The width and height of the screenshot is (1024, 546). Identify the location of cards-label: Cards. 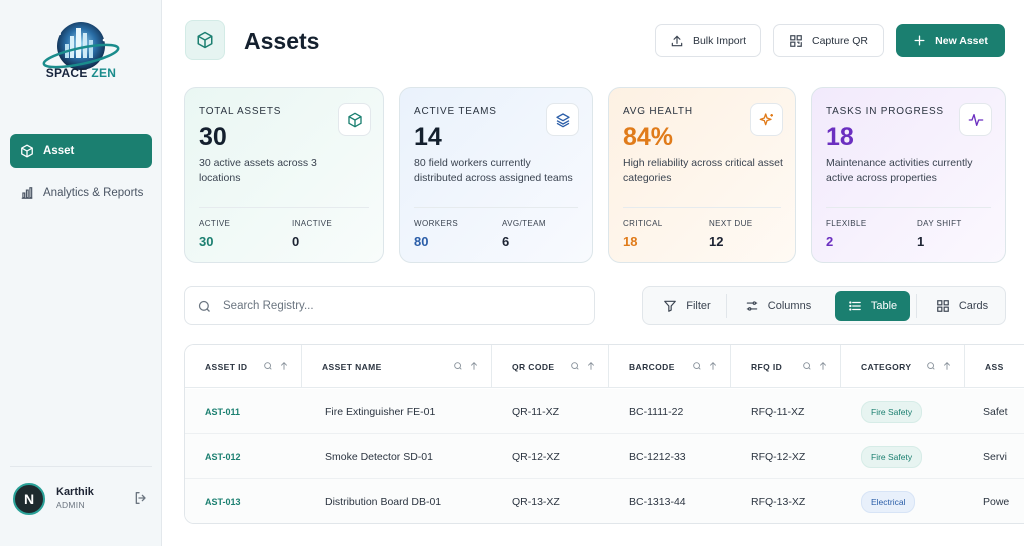
(973, 306).